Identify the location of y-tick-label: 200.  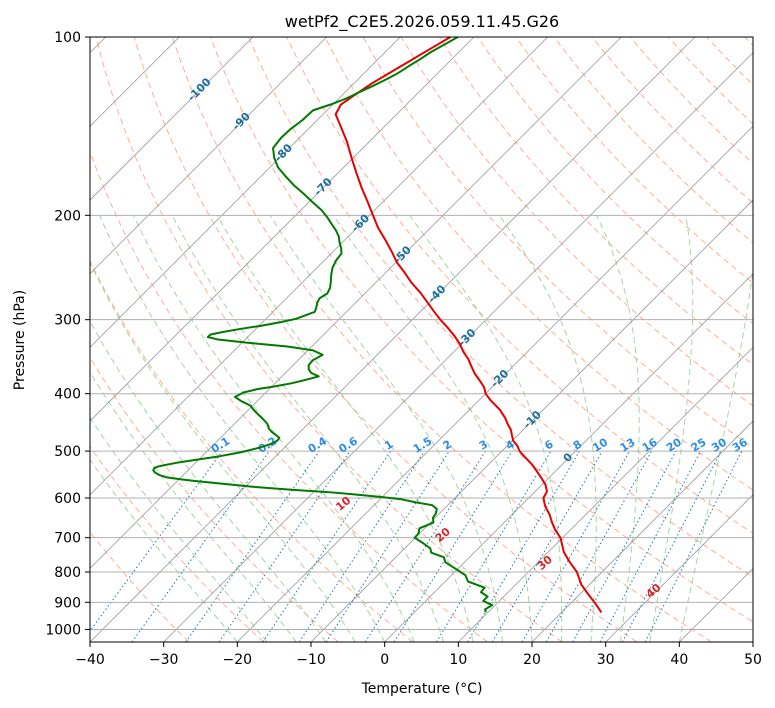
(67, 216).